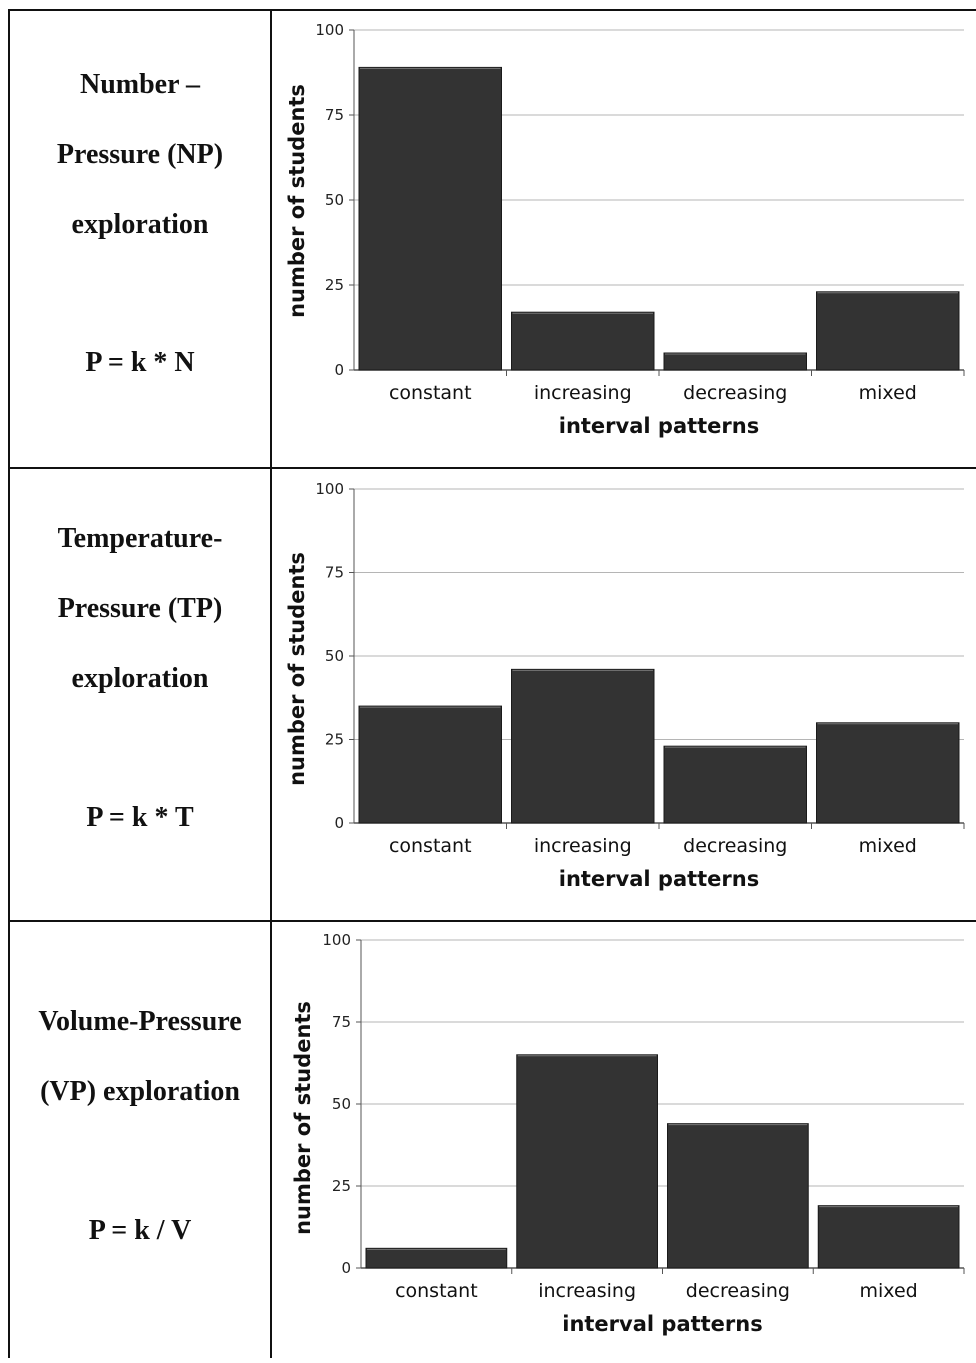  I want to click on formula: P = k * N, so click(140, 362).